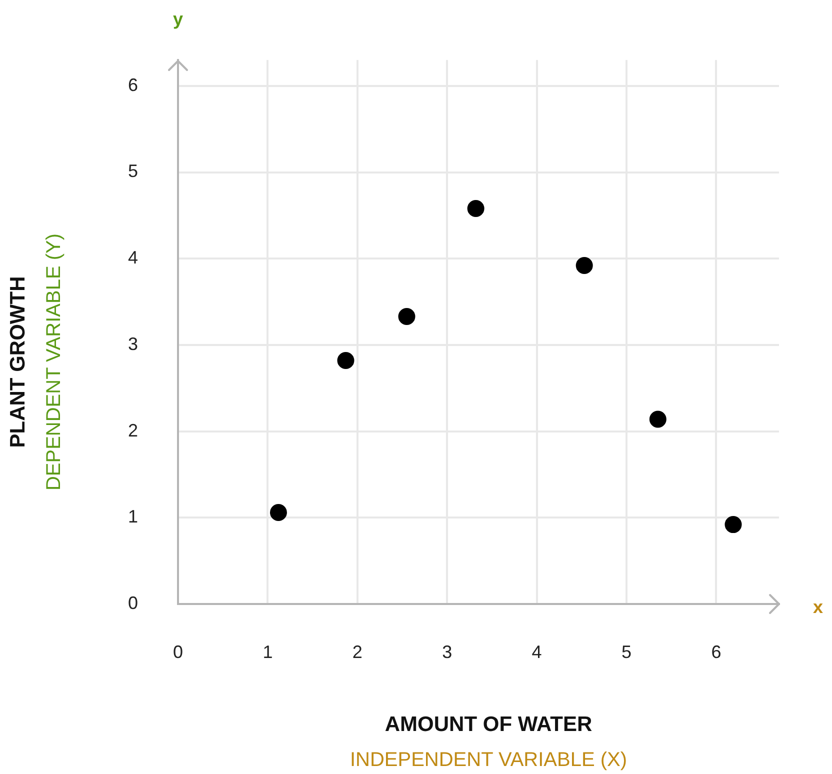 This screenshot has height=774, width=832. Describe the element at coordinates (357, 652) in the screenshot. I see `x-tick-label: 2` at that location.